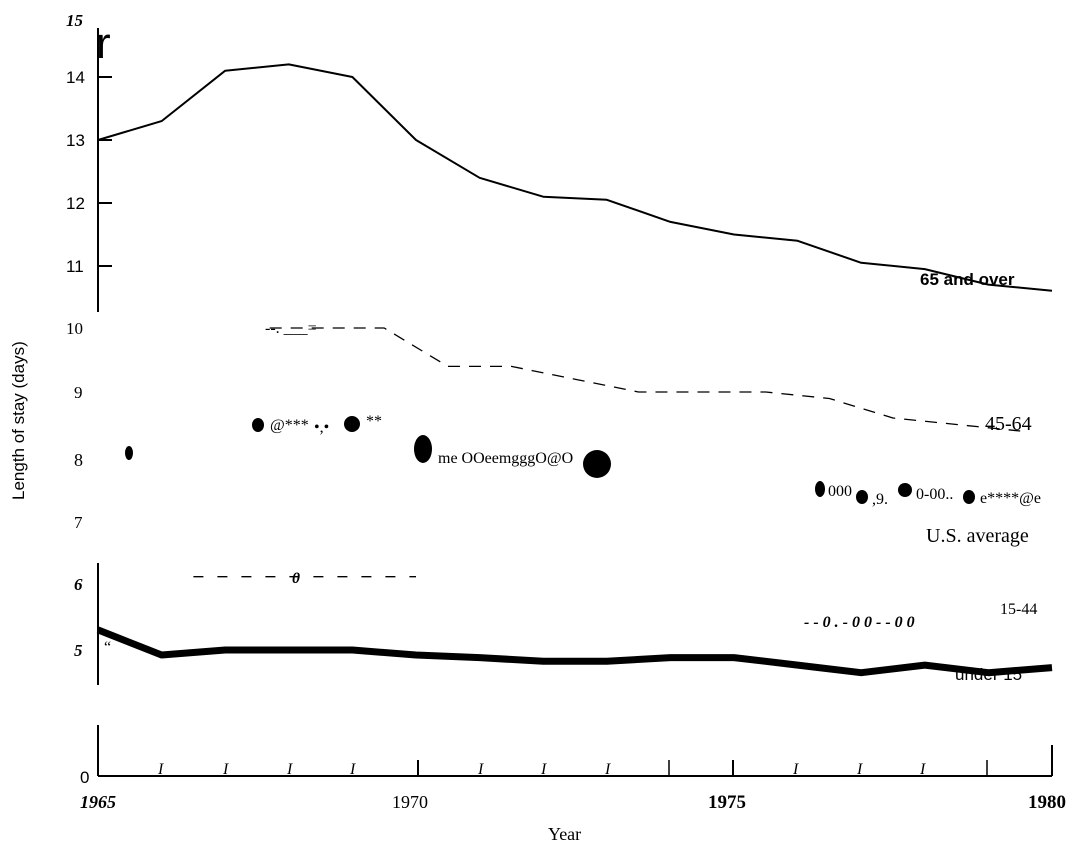 Image resolution: width=1075 pixels, height=847 pixels. What do you see at coordinates (75, 77) in the screenshot?
I see `y-tick-label-14: 14` at bounding box center [75, 77].